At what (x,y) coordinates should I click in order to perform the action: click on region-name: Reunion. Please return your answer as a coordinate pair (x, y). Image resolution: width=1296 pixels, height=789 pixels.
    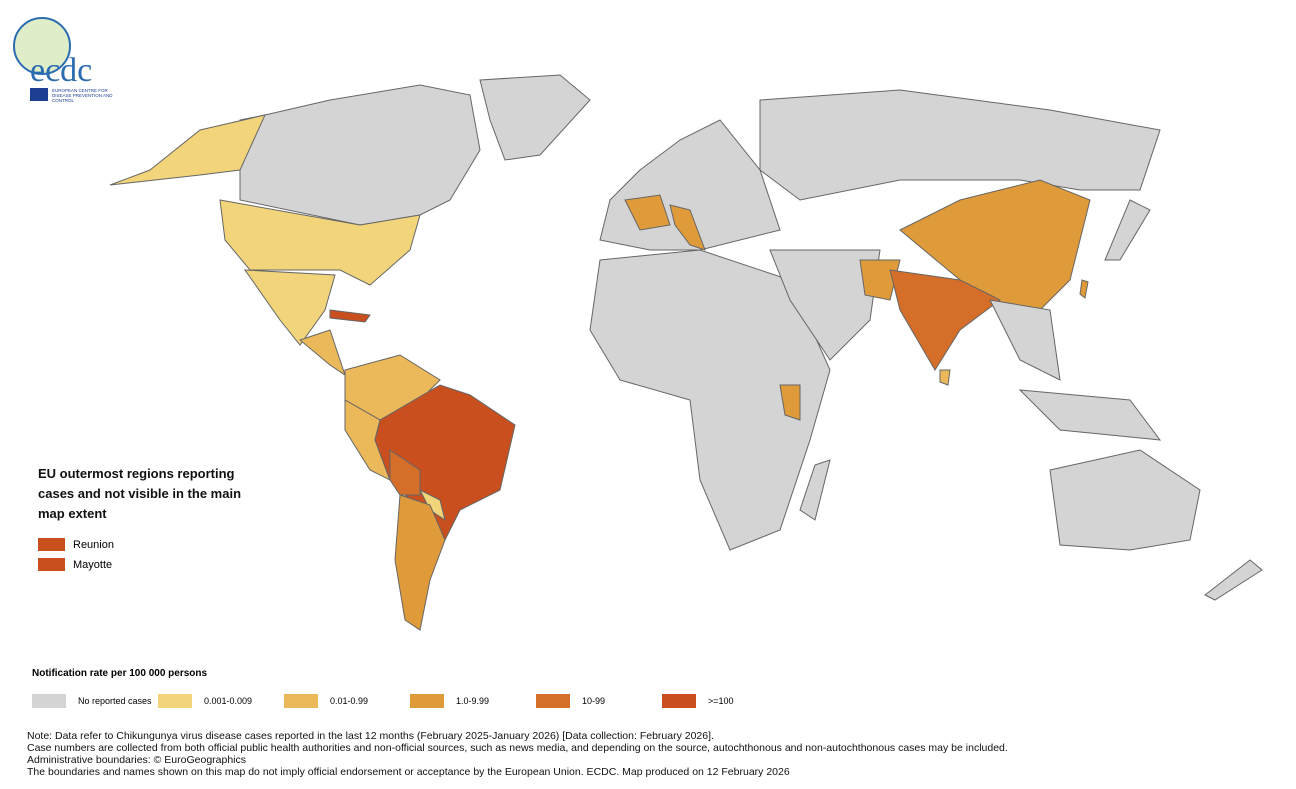
    Looking at the image, I should click on (93, 544).